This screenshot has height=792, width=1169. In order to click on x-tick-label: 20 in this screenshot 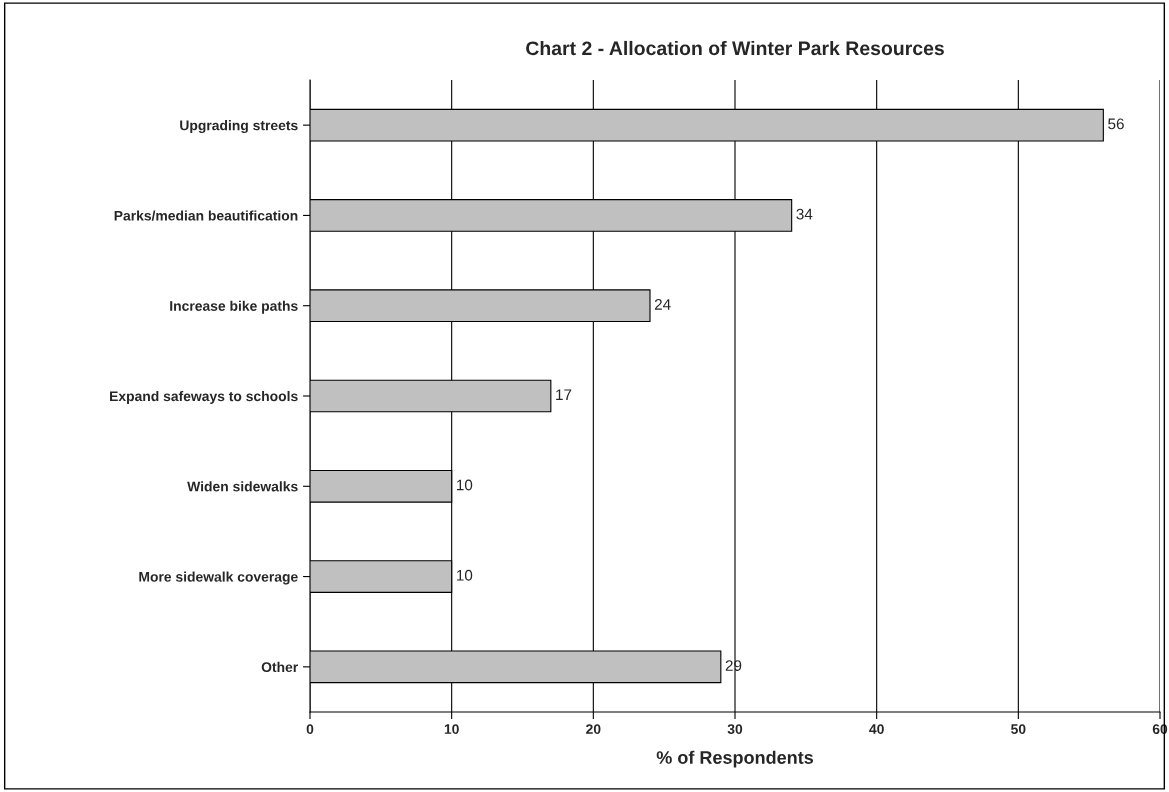, I will do `click(593, 729)`.